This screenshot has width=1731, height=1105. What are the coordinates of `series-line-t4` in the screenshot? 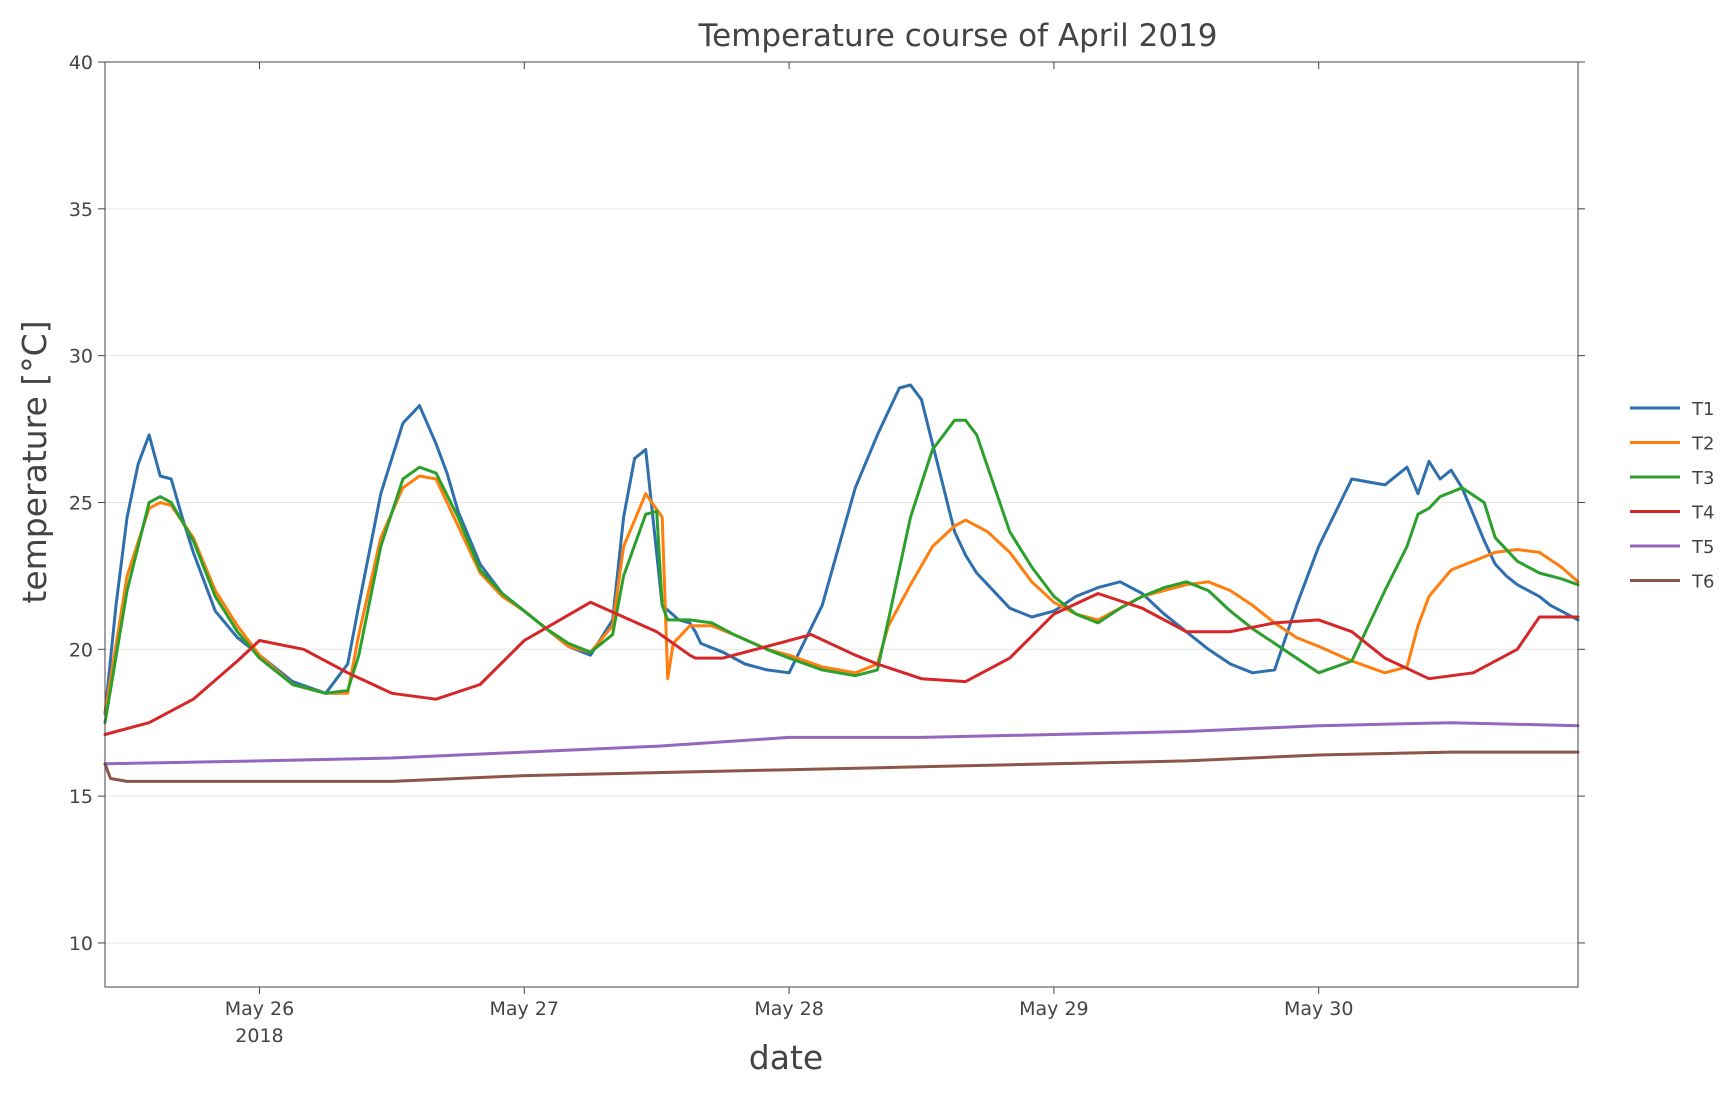 It's located at (841, 664).